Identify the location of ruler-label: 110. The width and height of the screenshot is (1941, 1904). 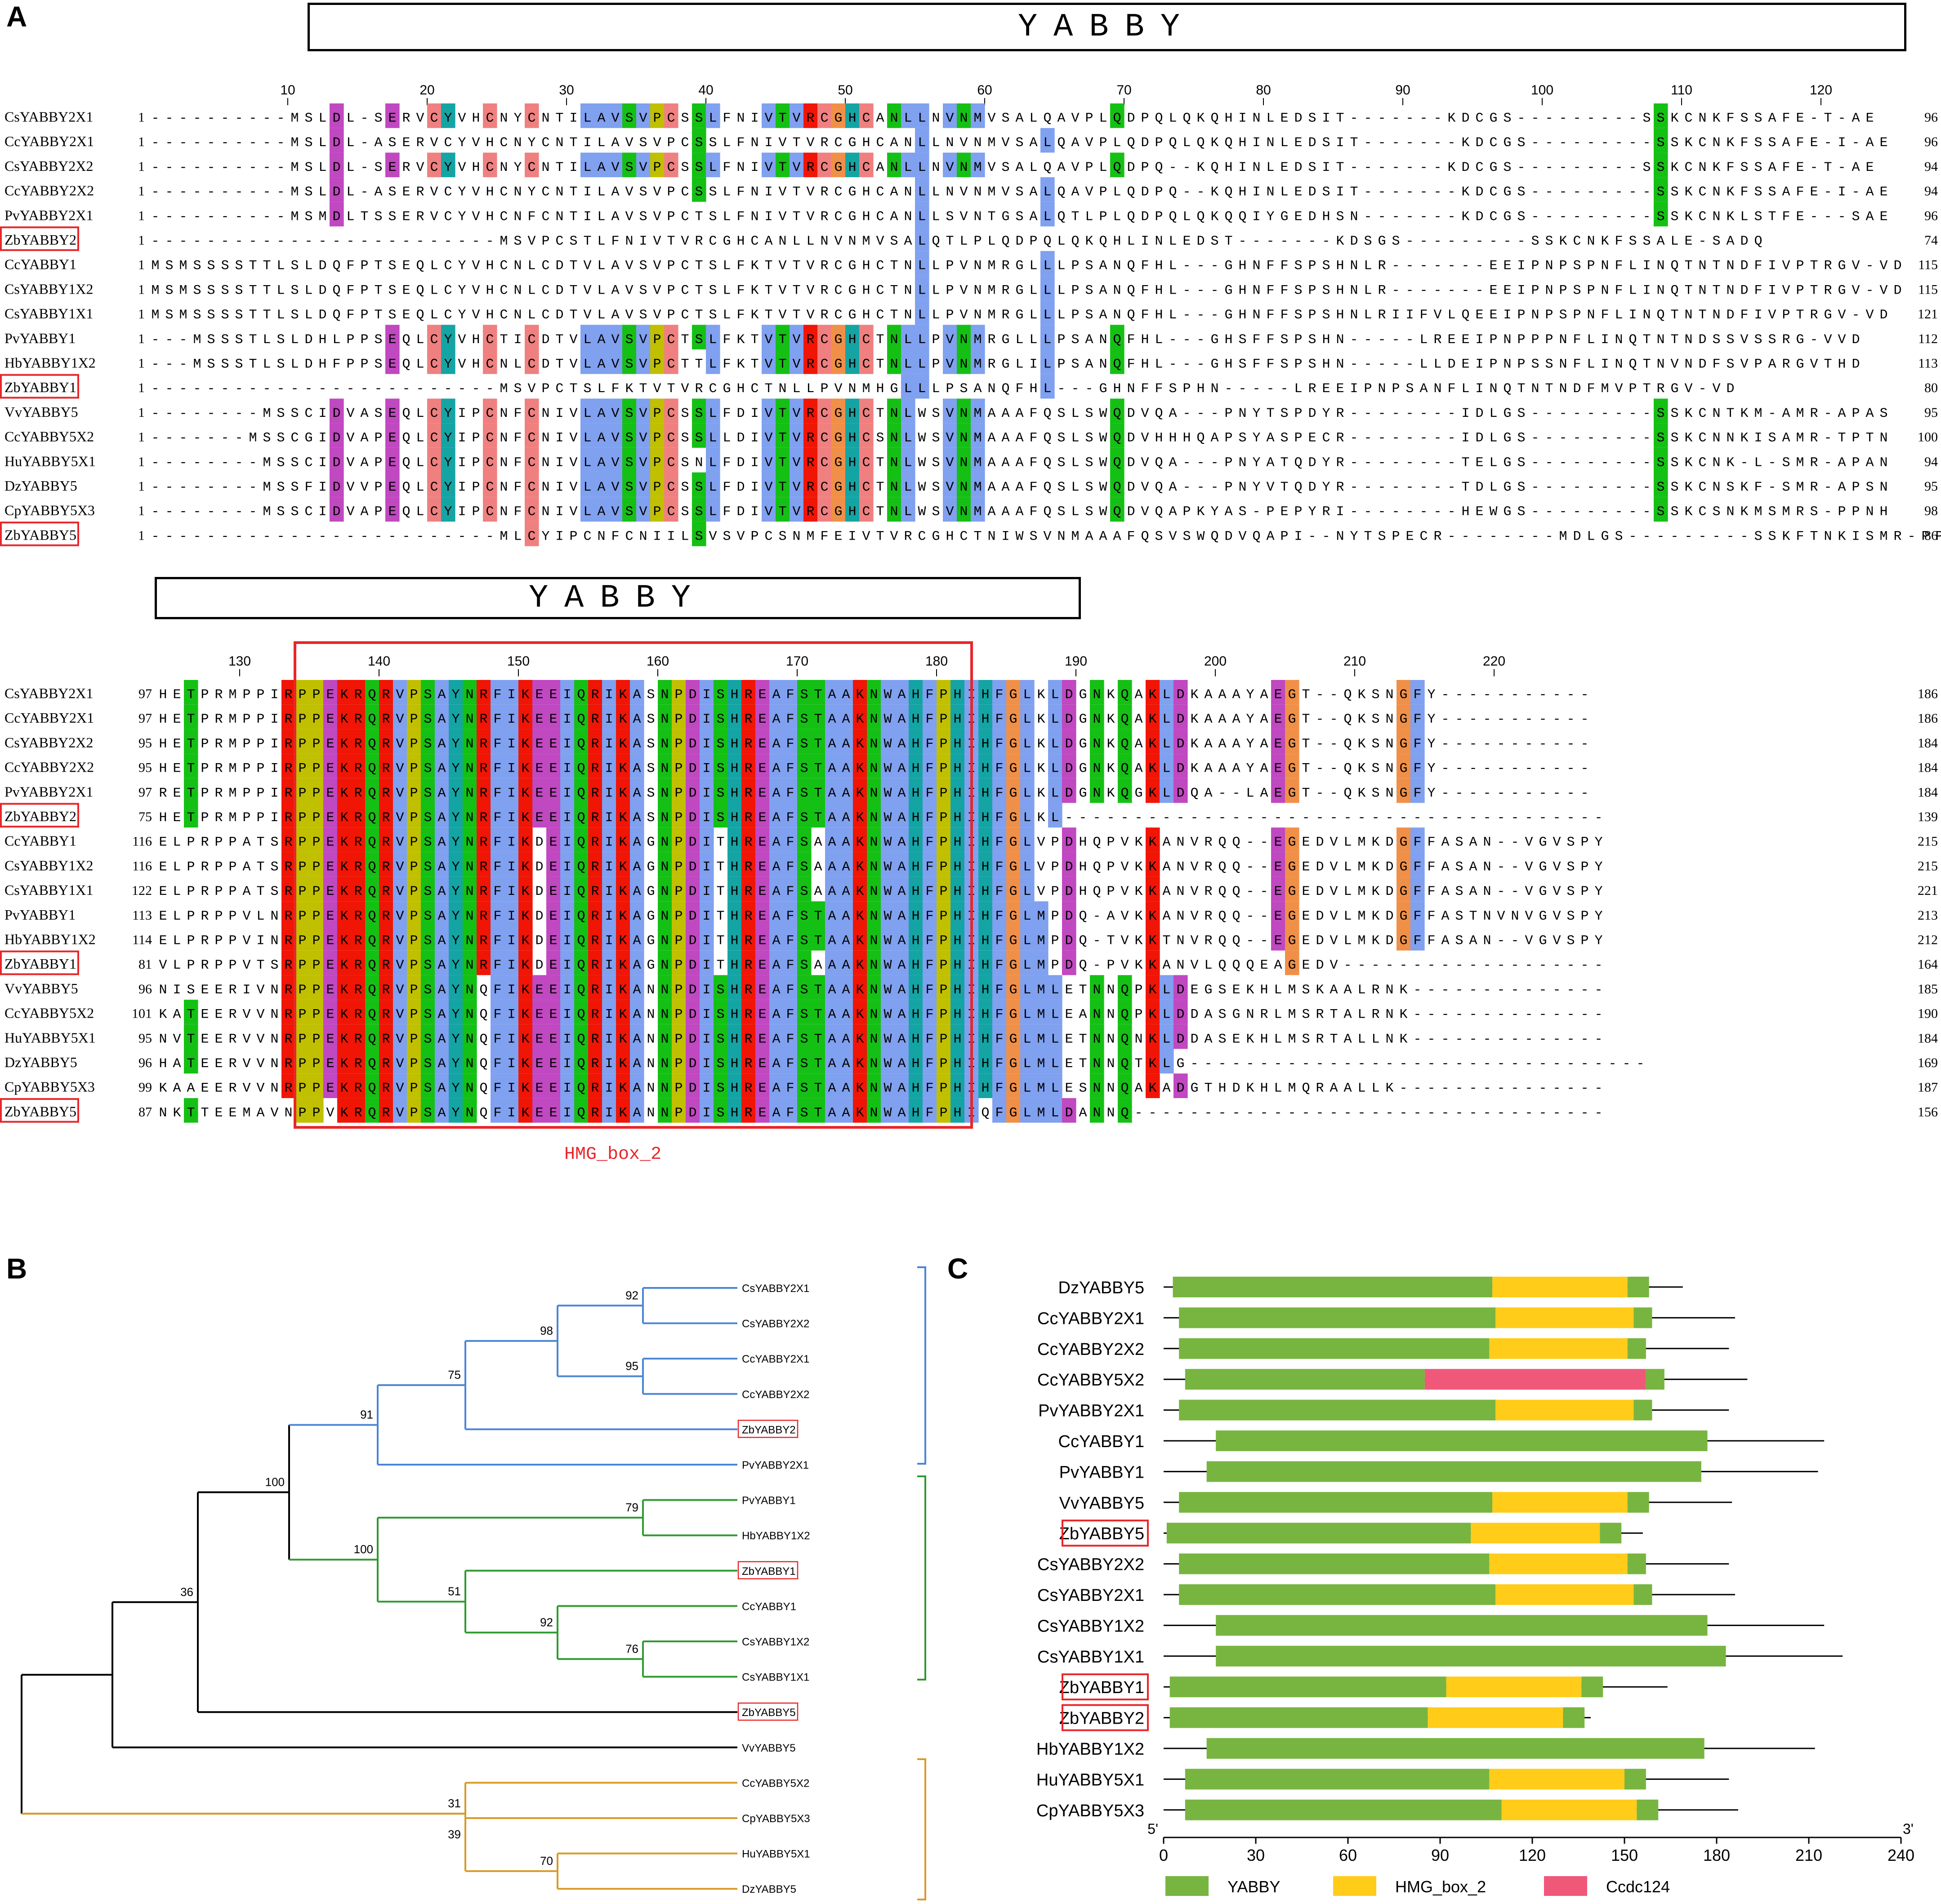
(1681, 90).